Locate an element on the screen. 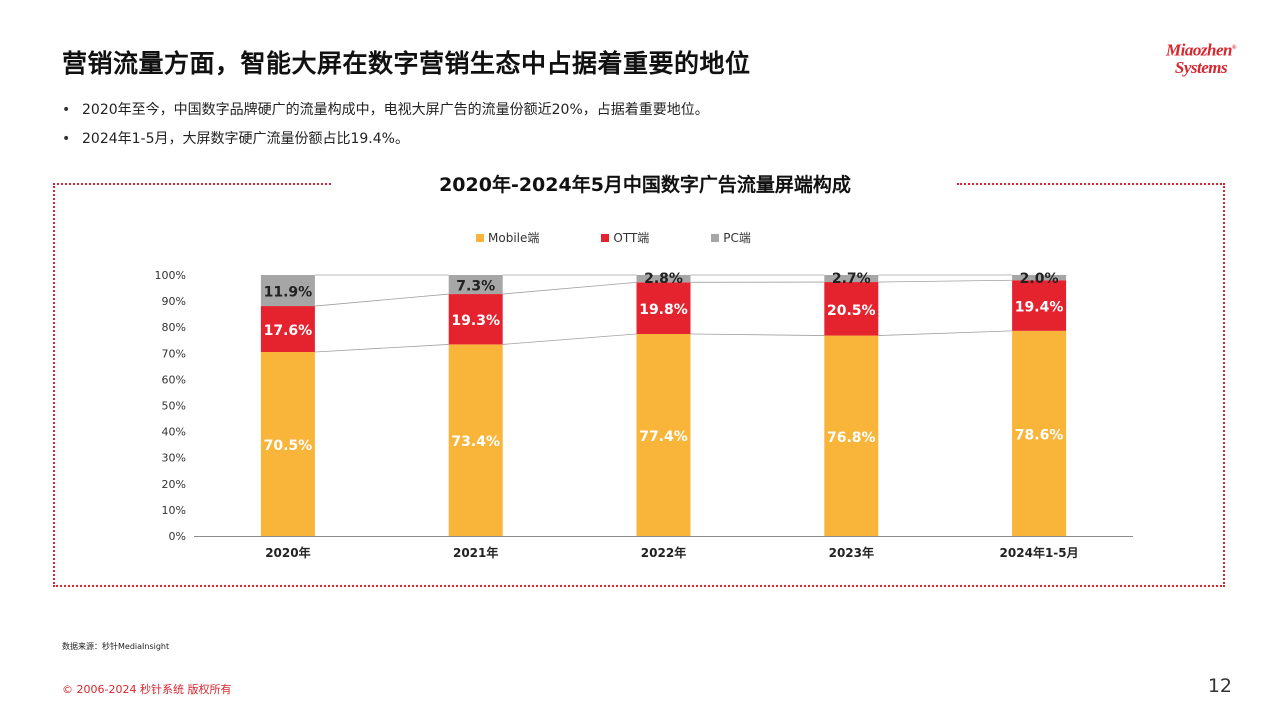  page-title: 营销流量方面，智能大屏在数字营销生态中占据着重要的地位 is located at coordinates (406, 63).